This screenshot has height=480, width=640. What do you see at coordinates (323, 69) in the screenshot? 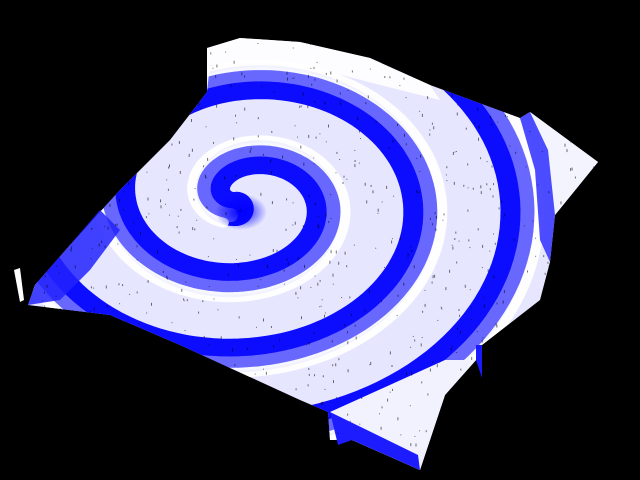
I see `back-wall` at bounding box center [323, 69].